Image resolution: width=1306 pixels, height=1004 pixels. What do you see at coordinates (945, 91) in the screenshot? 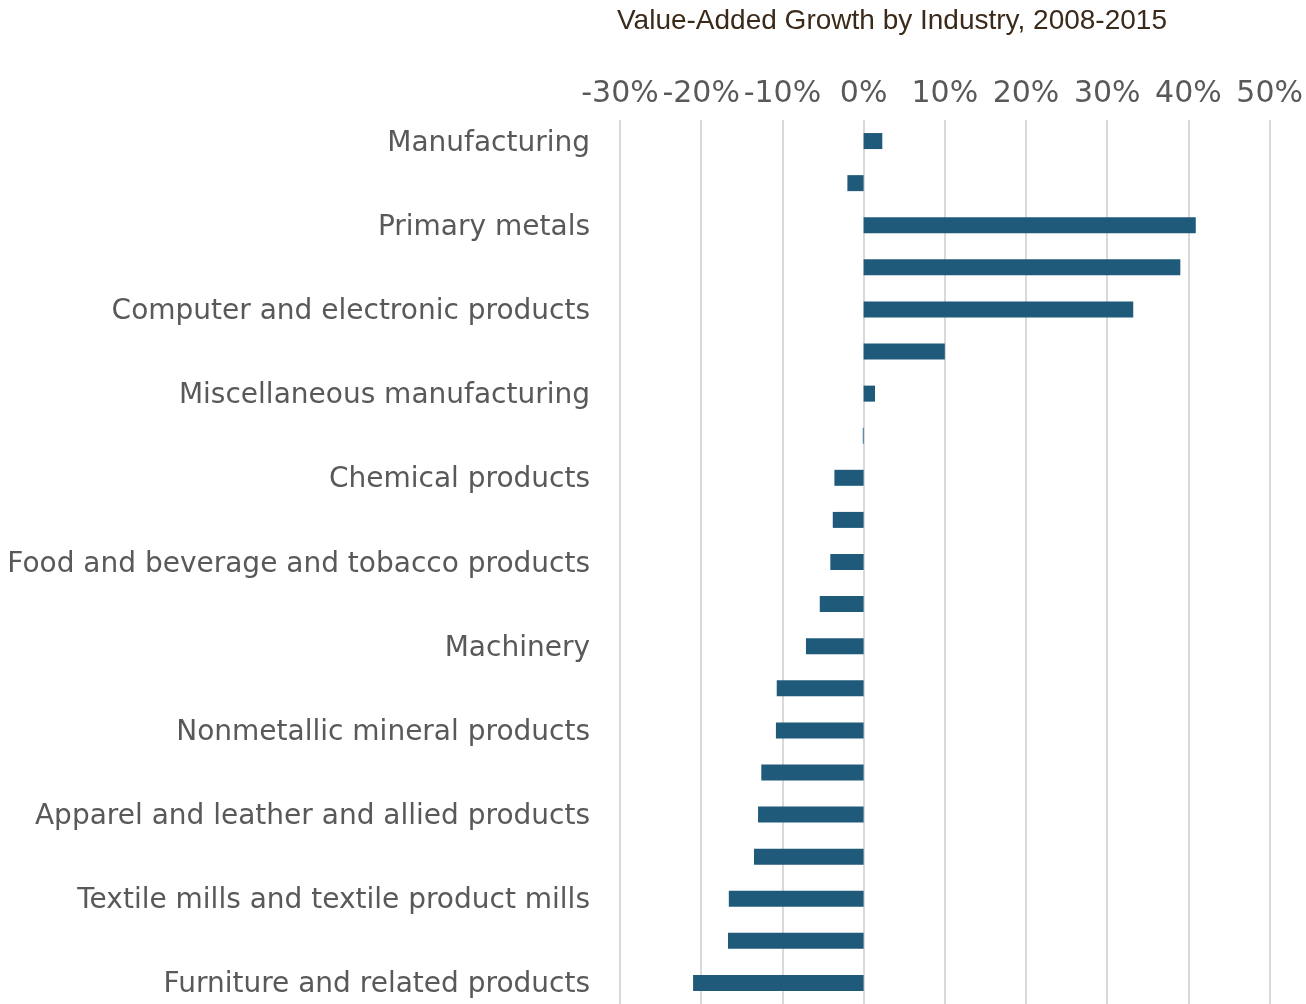
I see `x-tick-label: 10%` at bounding box center [945, 91].